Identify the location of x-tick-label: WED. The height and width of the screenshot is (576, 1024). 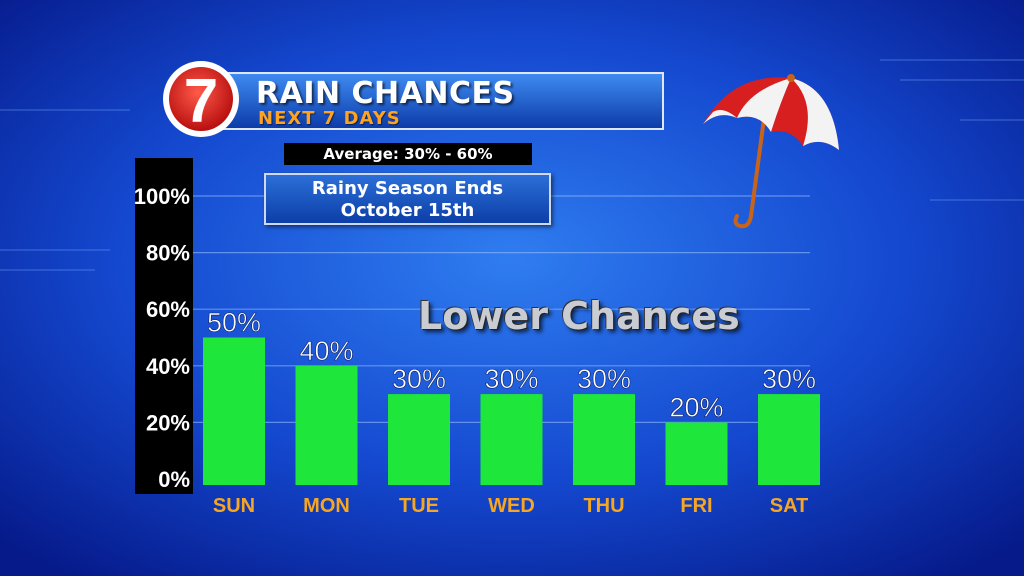
(511, 506).